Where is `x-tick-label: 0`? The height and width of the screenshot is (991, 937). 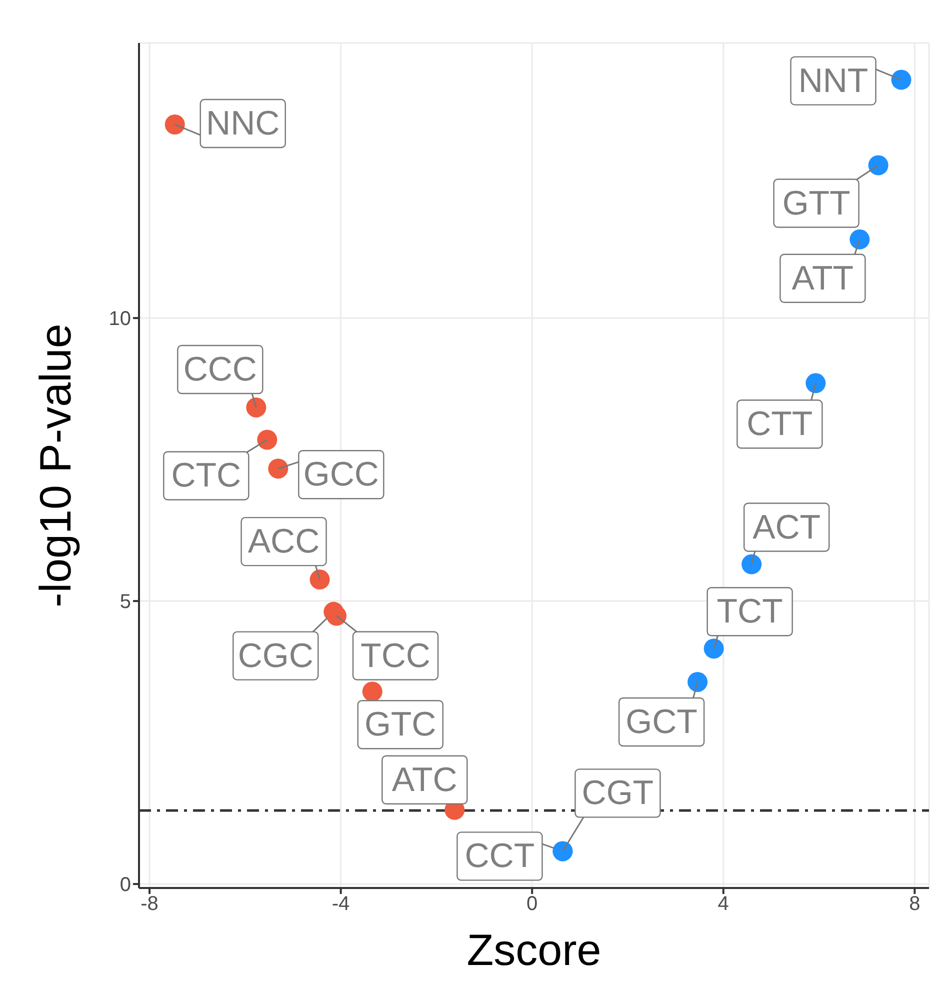 x-tick-label: 0 is located at coordinates (532, 904).